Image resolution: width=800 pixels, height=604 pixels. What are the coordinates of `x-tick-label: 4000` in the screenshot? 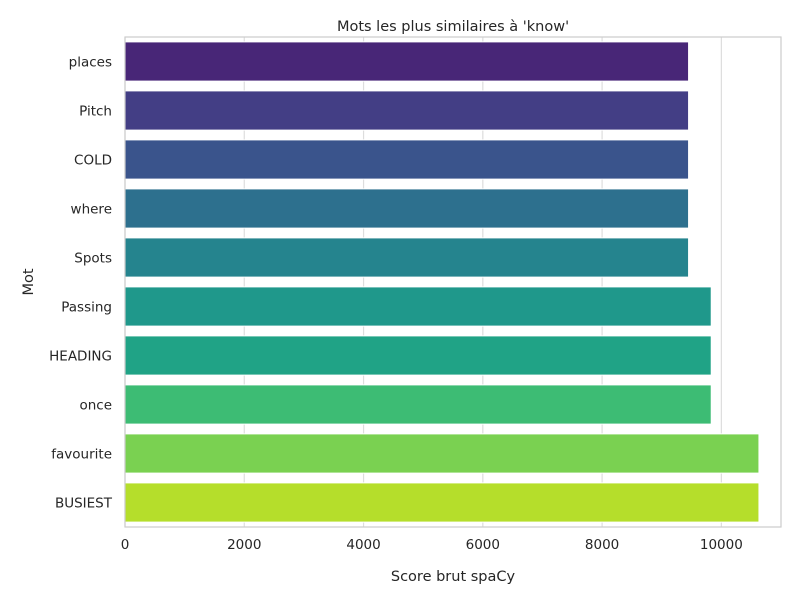 It's located at (363, 545).